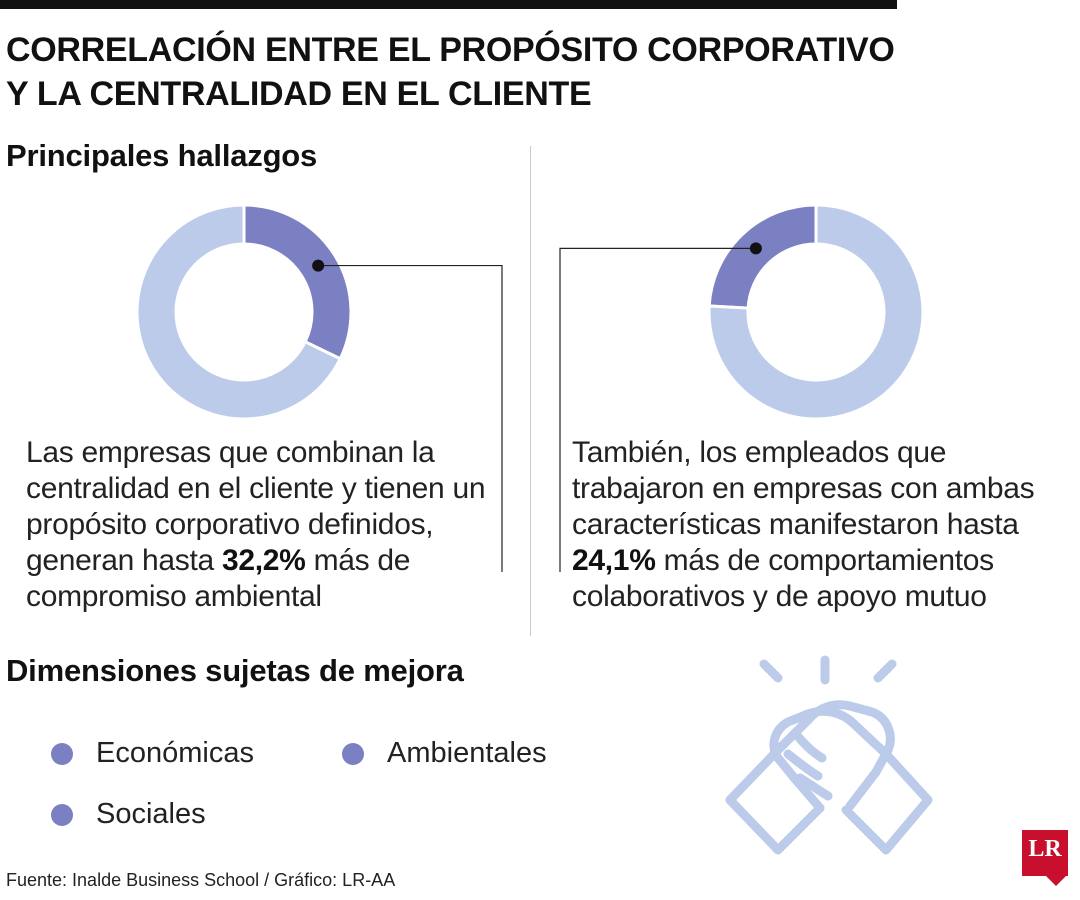 The width and height of the screenshot is (1080, 900). What do you see at coordinates (657, 409) in the screenshot?
I see `donut-2-leader-line` at bounding box center [657, 409].